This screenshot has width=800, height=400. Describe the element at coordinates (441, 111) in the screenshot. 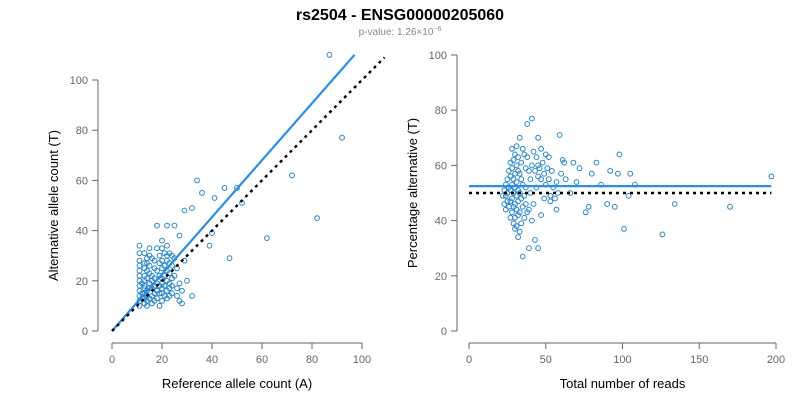

I see `y-tick-label: 80` at that location.